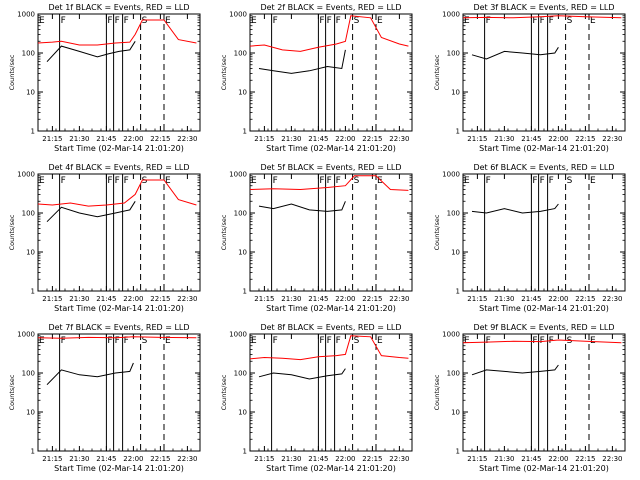  What do you see at coordinates (477, 299) in the screenshot?
I see `x-tick-label: 21:15` at bounding box center [477, 299].